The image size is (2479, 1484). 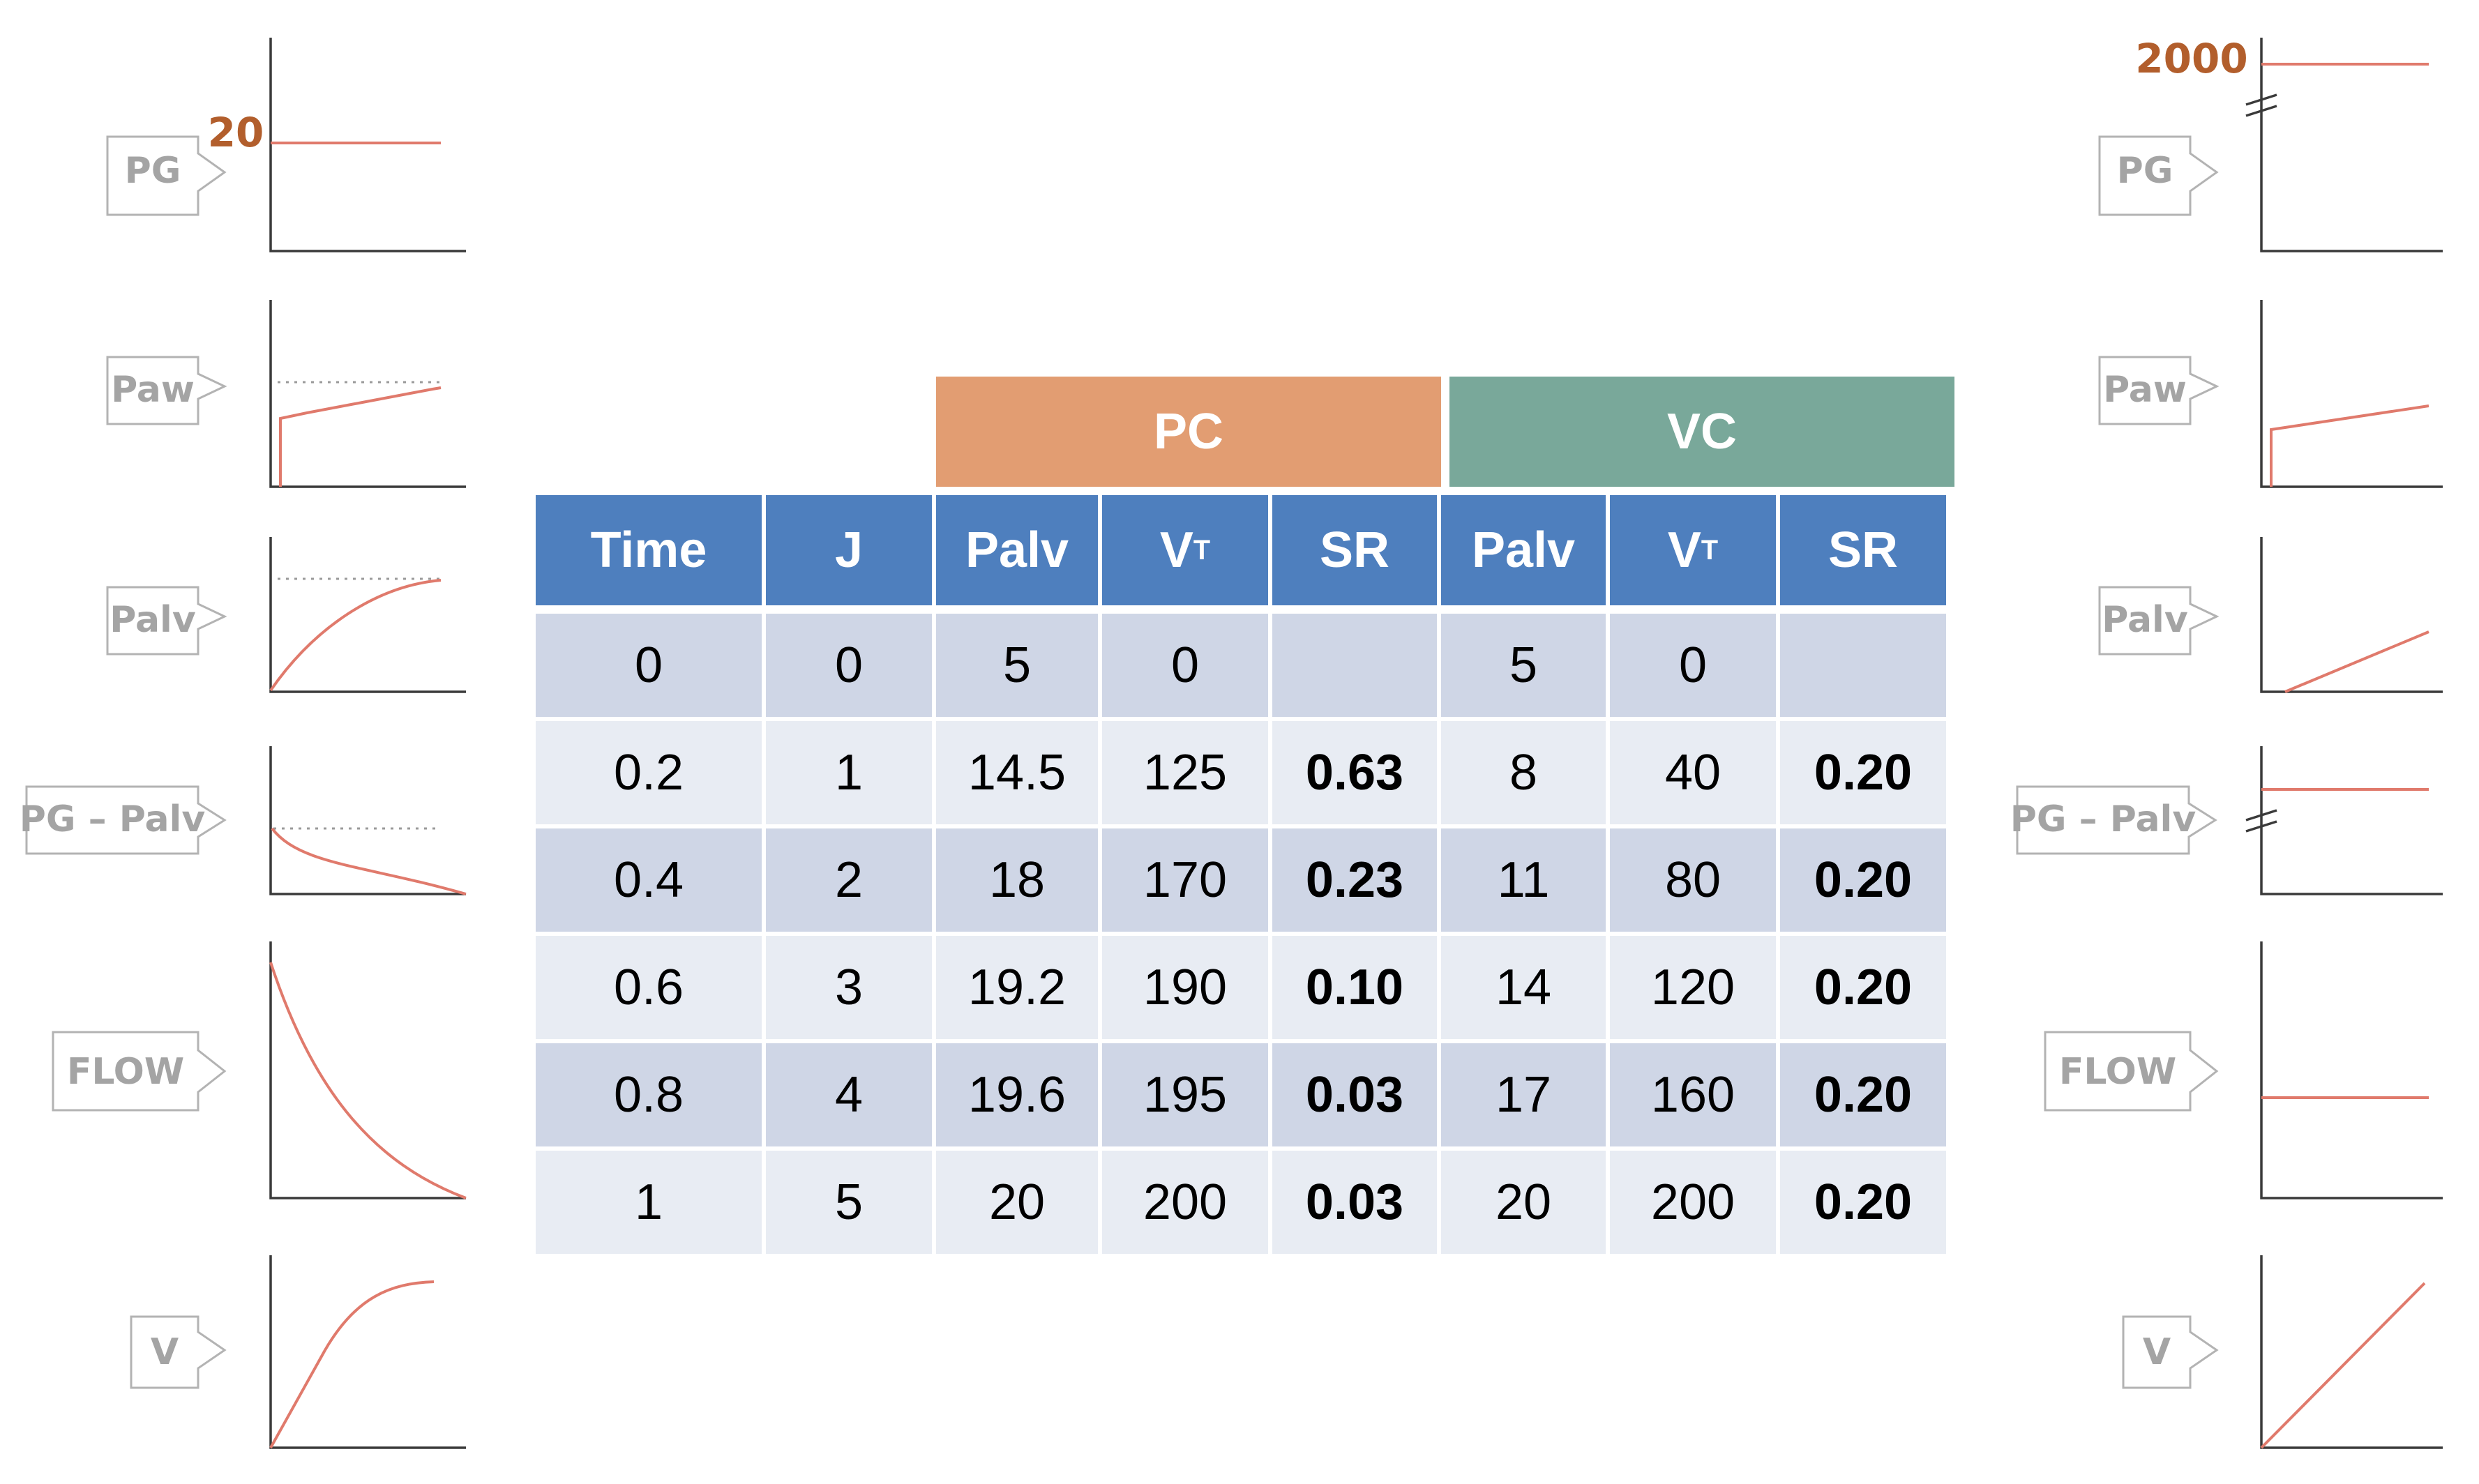 What do you see at coordinates (1354, 550) in the screenshot?
I see `header-pc-sr: SR` at bounding box center [1354, 550].